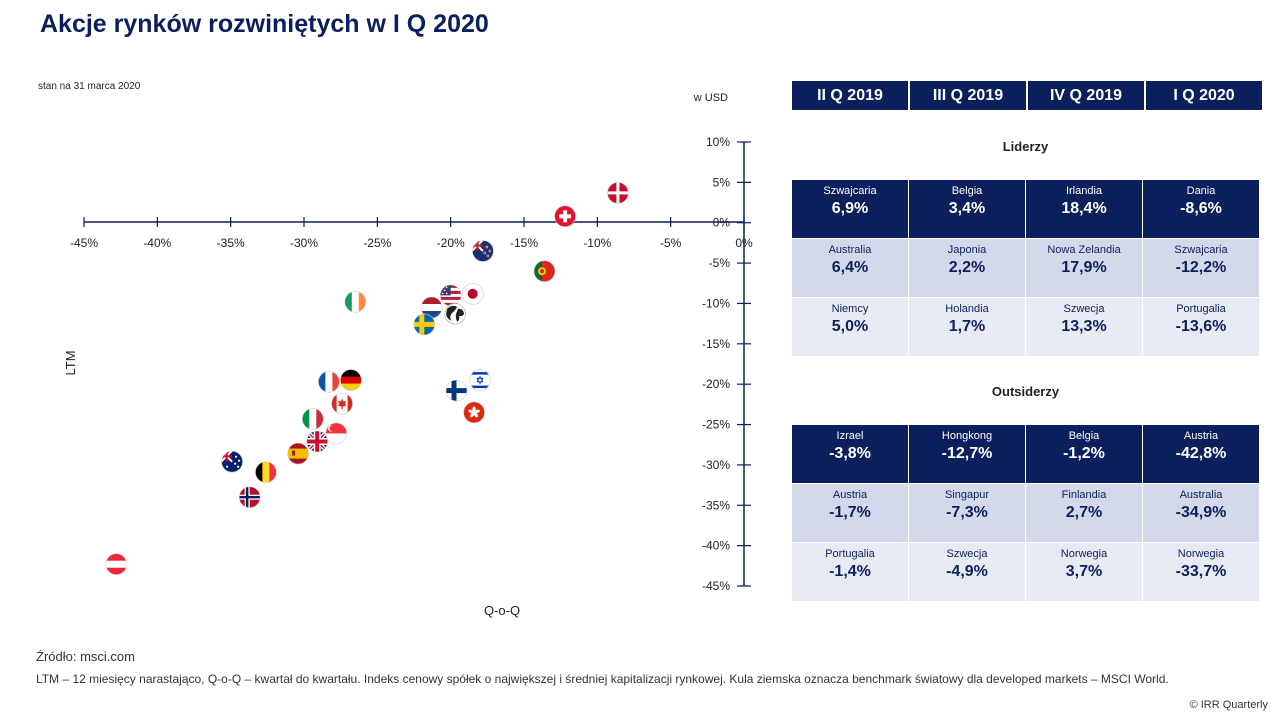  What do you see at coordinates (716, 546) in the screenshot?
I see `y-tick-label: -40%` at bounding box center [716, 546].